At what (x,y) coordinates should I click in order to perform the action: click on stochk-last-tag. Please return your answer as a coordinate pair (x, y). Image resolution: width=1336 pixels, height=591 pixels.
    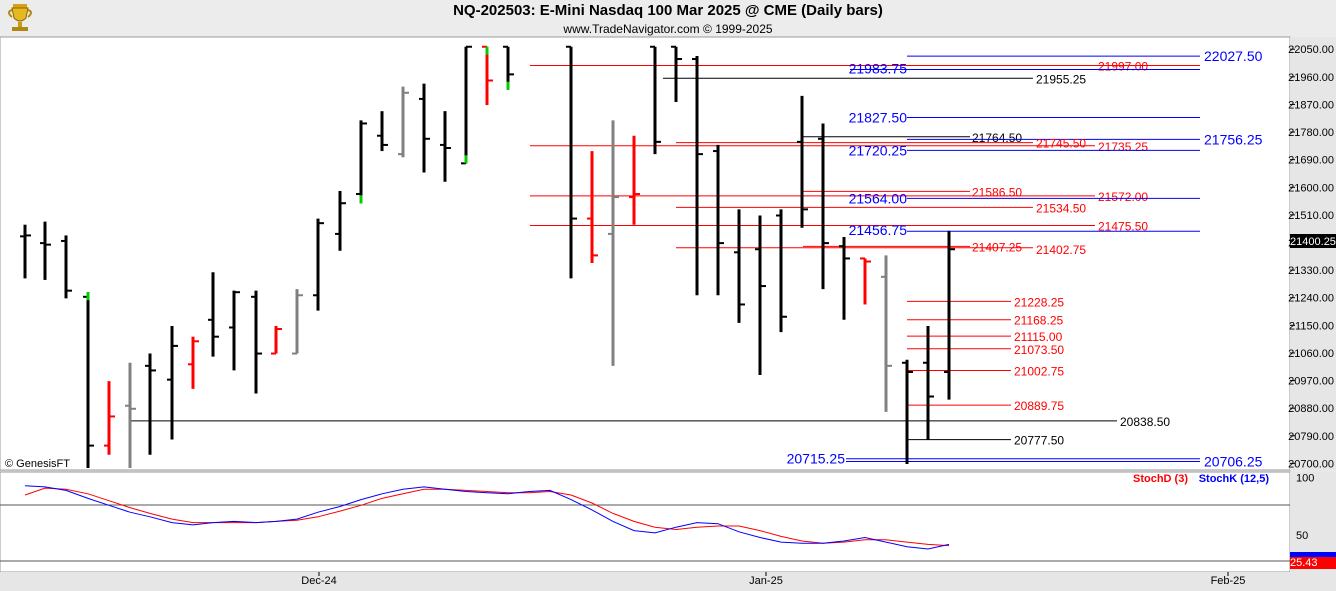
    Looking at the image, I should click on (1313, 555).